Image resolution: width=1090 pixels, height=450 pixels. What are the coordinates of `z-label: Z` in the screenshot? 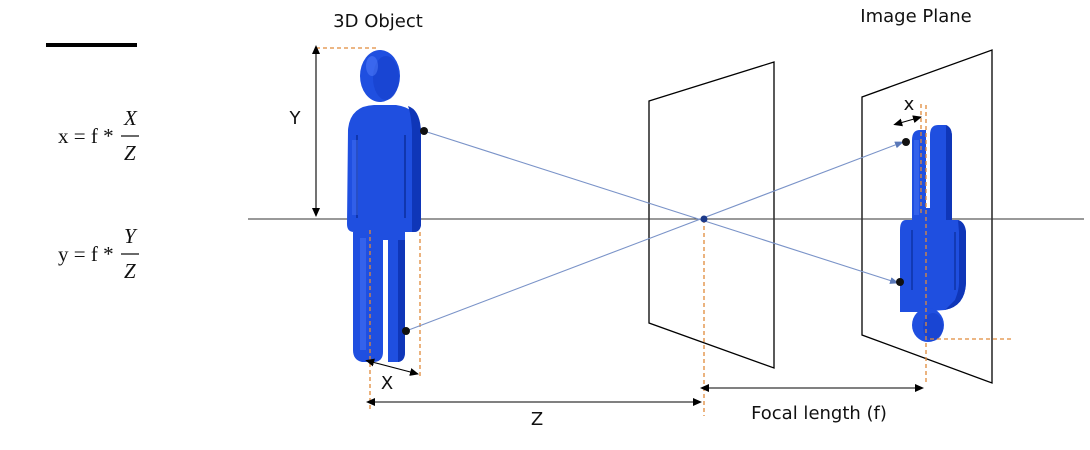 It's located at (537, 419).